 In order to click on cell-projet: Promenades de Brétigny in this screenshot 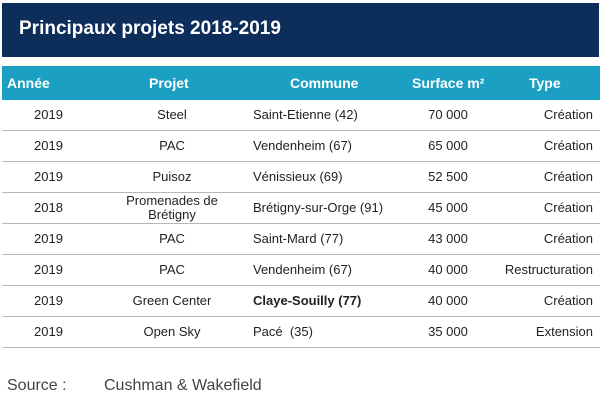, I will do `click(172, 208)`.